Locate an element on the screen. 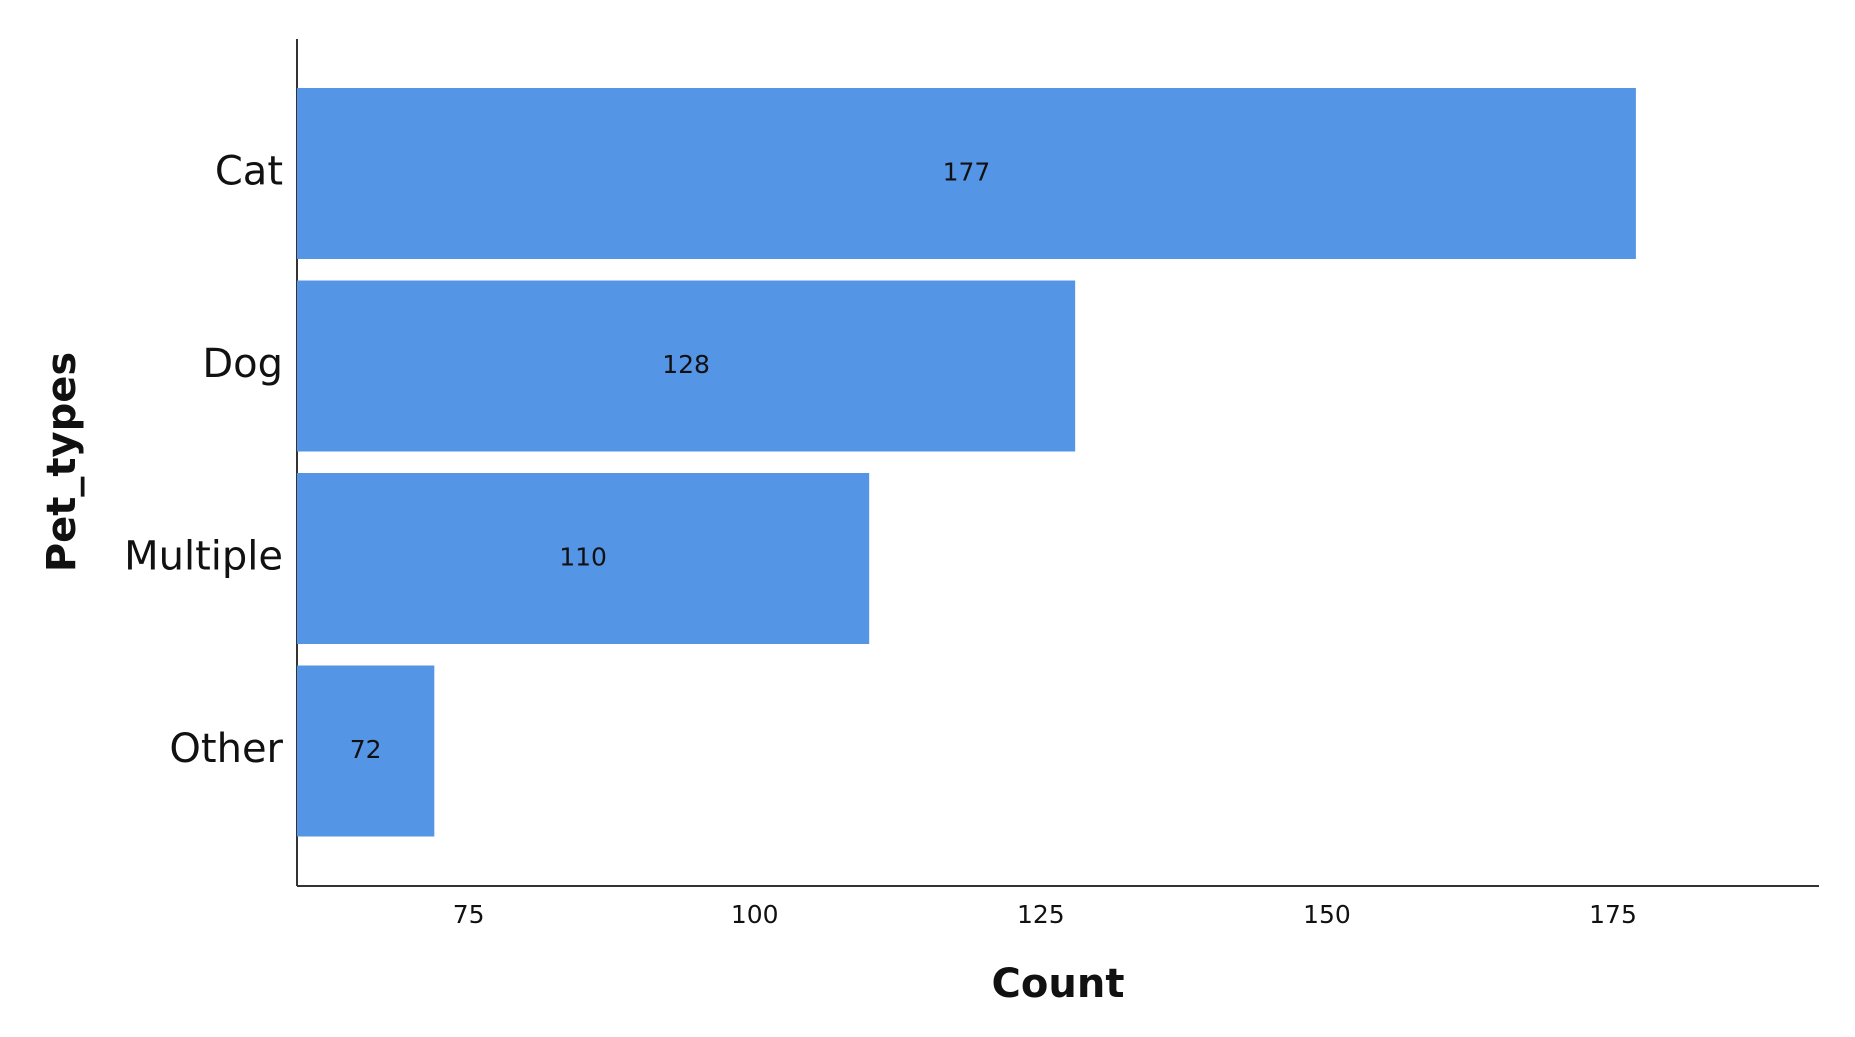 Image resolution: width=1855 pixels, height=1037 pixels. x-tick-label: 175 is located at coordinates (1613, 914).